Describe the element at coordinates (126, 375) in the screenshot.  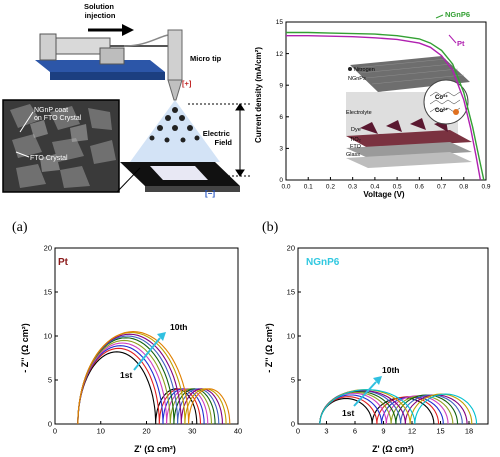
I see `eis-a-annotation-1st: 1st` at that location.